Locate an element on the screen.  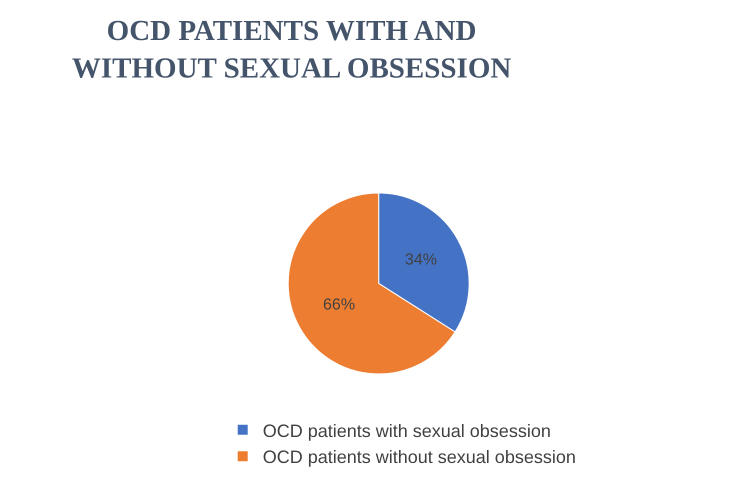
data-label: 34% is located at coordinates (420, 260).